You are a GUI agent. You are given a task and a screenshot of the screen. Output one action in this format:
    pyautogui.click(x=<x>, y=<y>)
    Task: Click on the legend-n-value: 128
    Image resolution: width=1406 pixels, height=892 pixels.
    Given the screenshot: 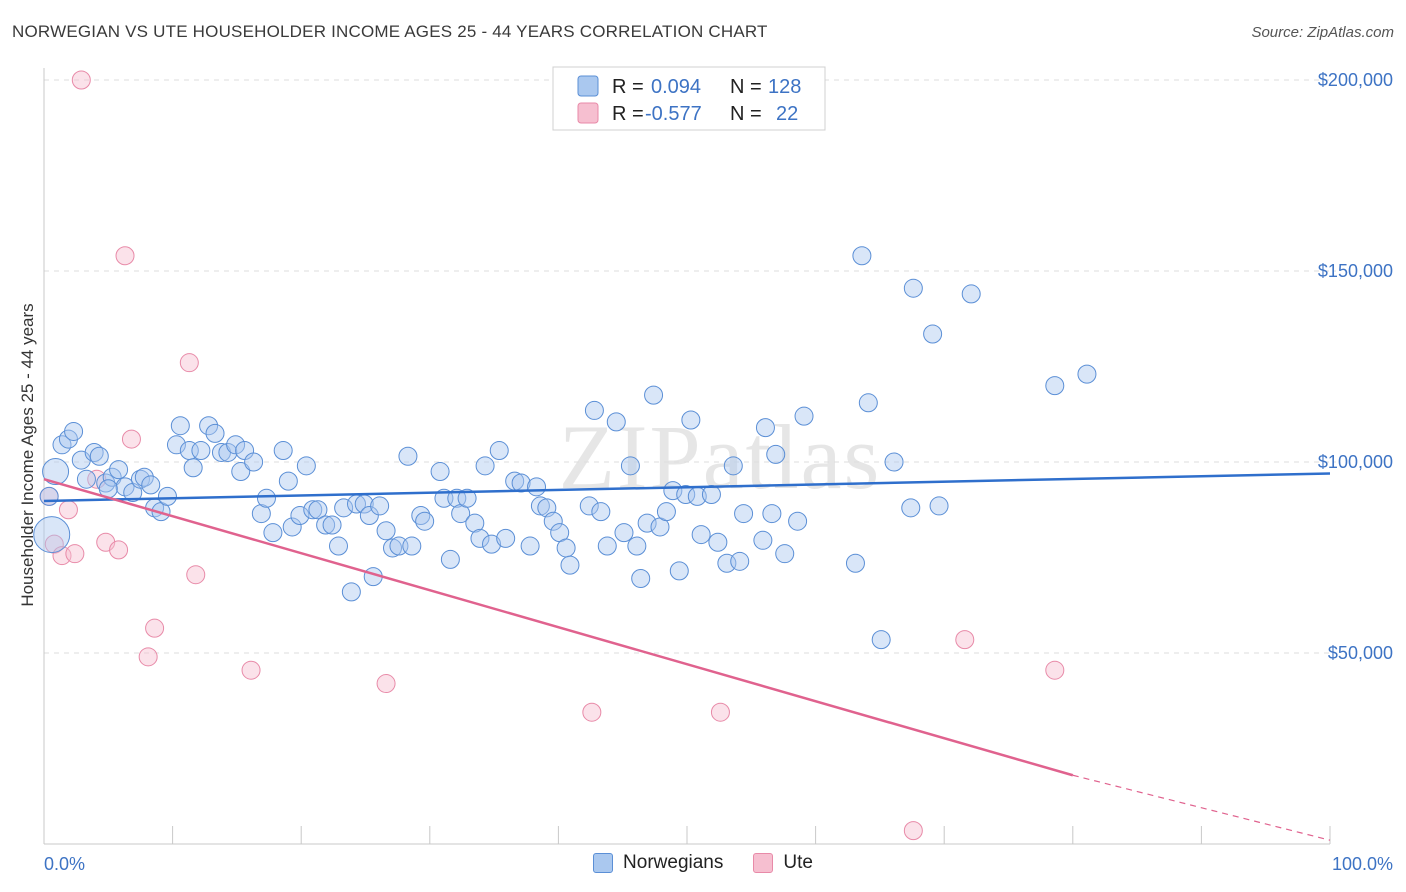 What is the action you would take?
    pyautogui.click(x=784, y=87)
    